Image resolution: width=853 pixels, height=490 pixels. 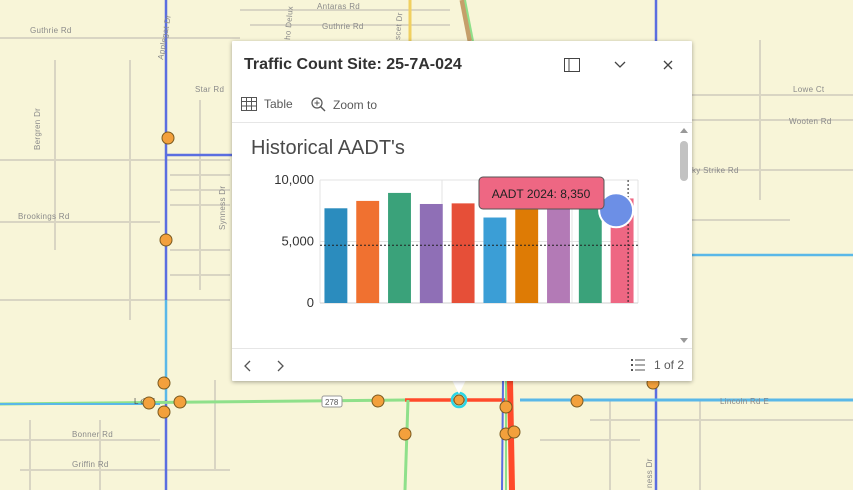 I want to click on road-label-griffin: Griffin Rd, so click(x=90, y=464).